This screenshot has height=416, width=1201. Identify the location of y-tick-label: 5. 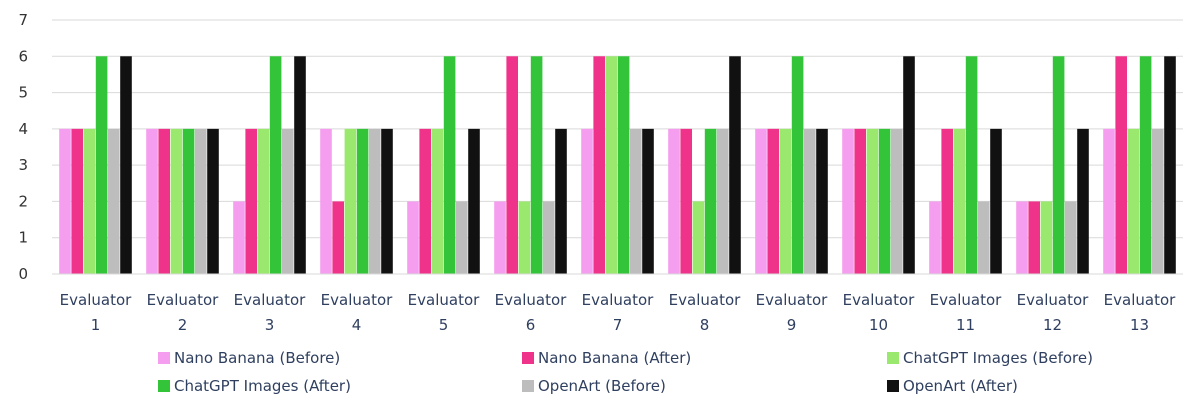
(23, 93).